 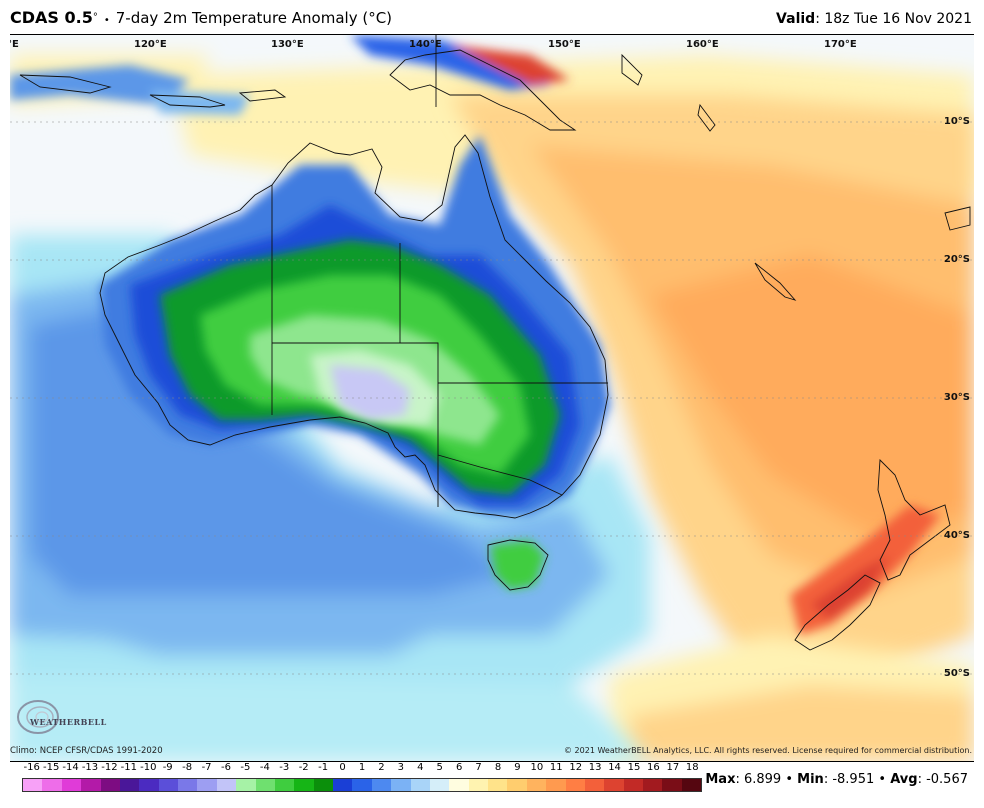 I want to click on degree-mark: °, so click(x=95, y=17).